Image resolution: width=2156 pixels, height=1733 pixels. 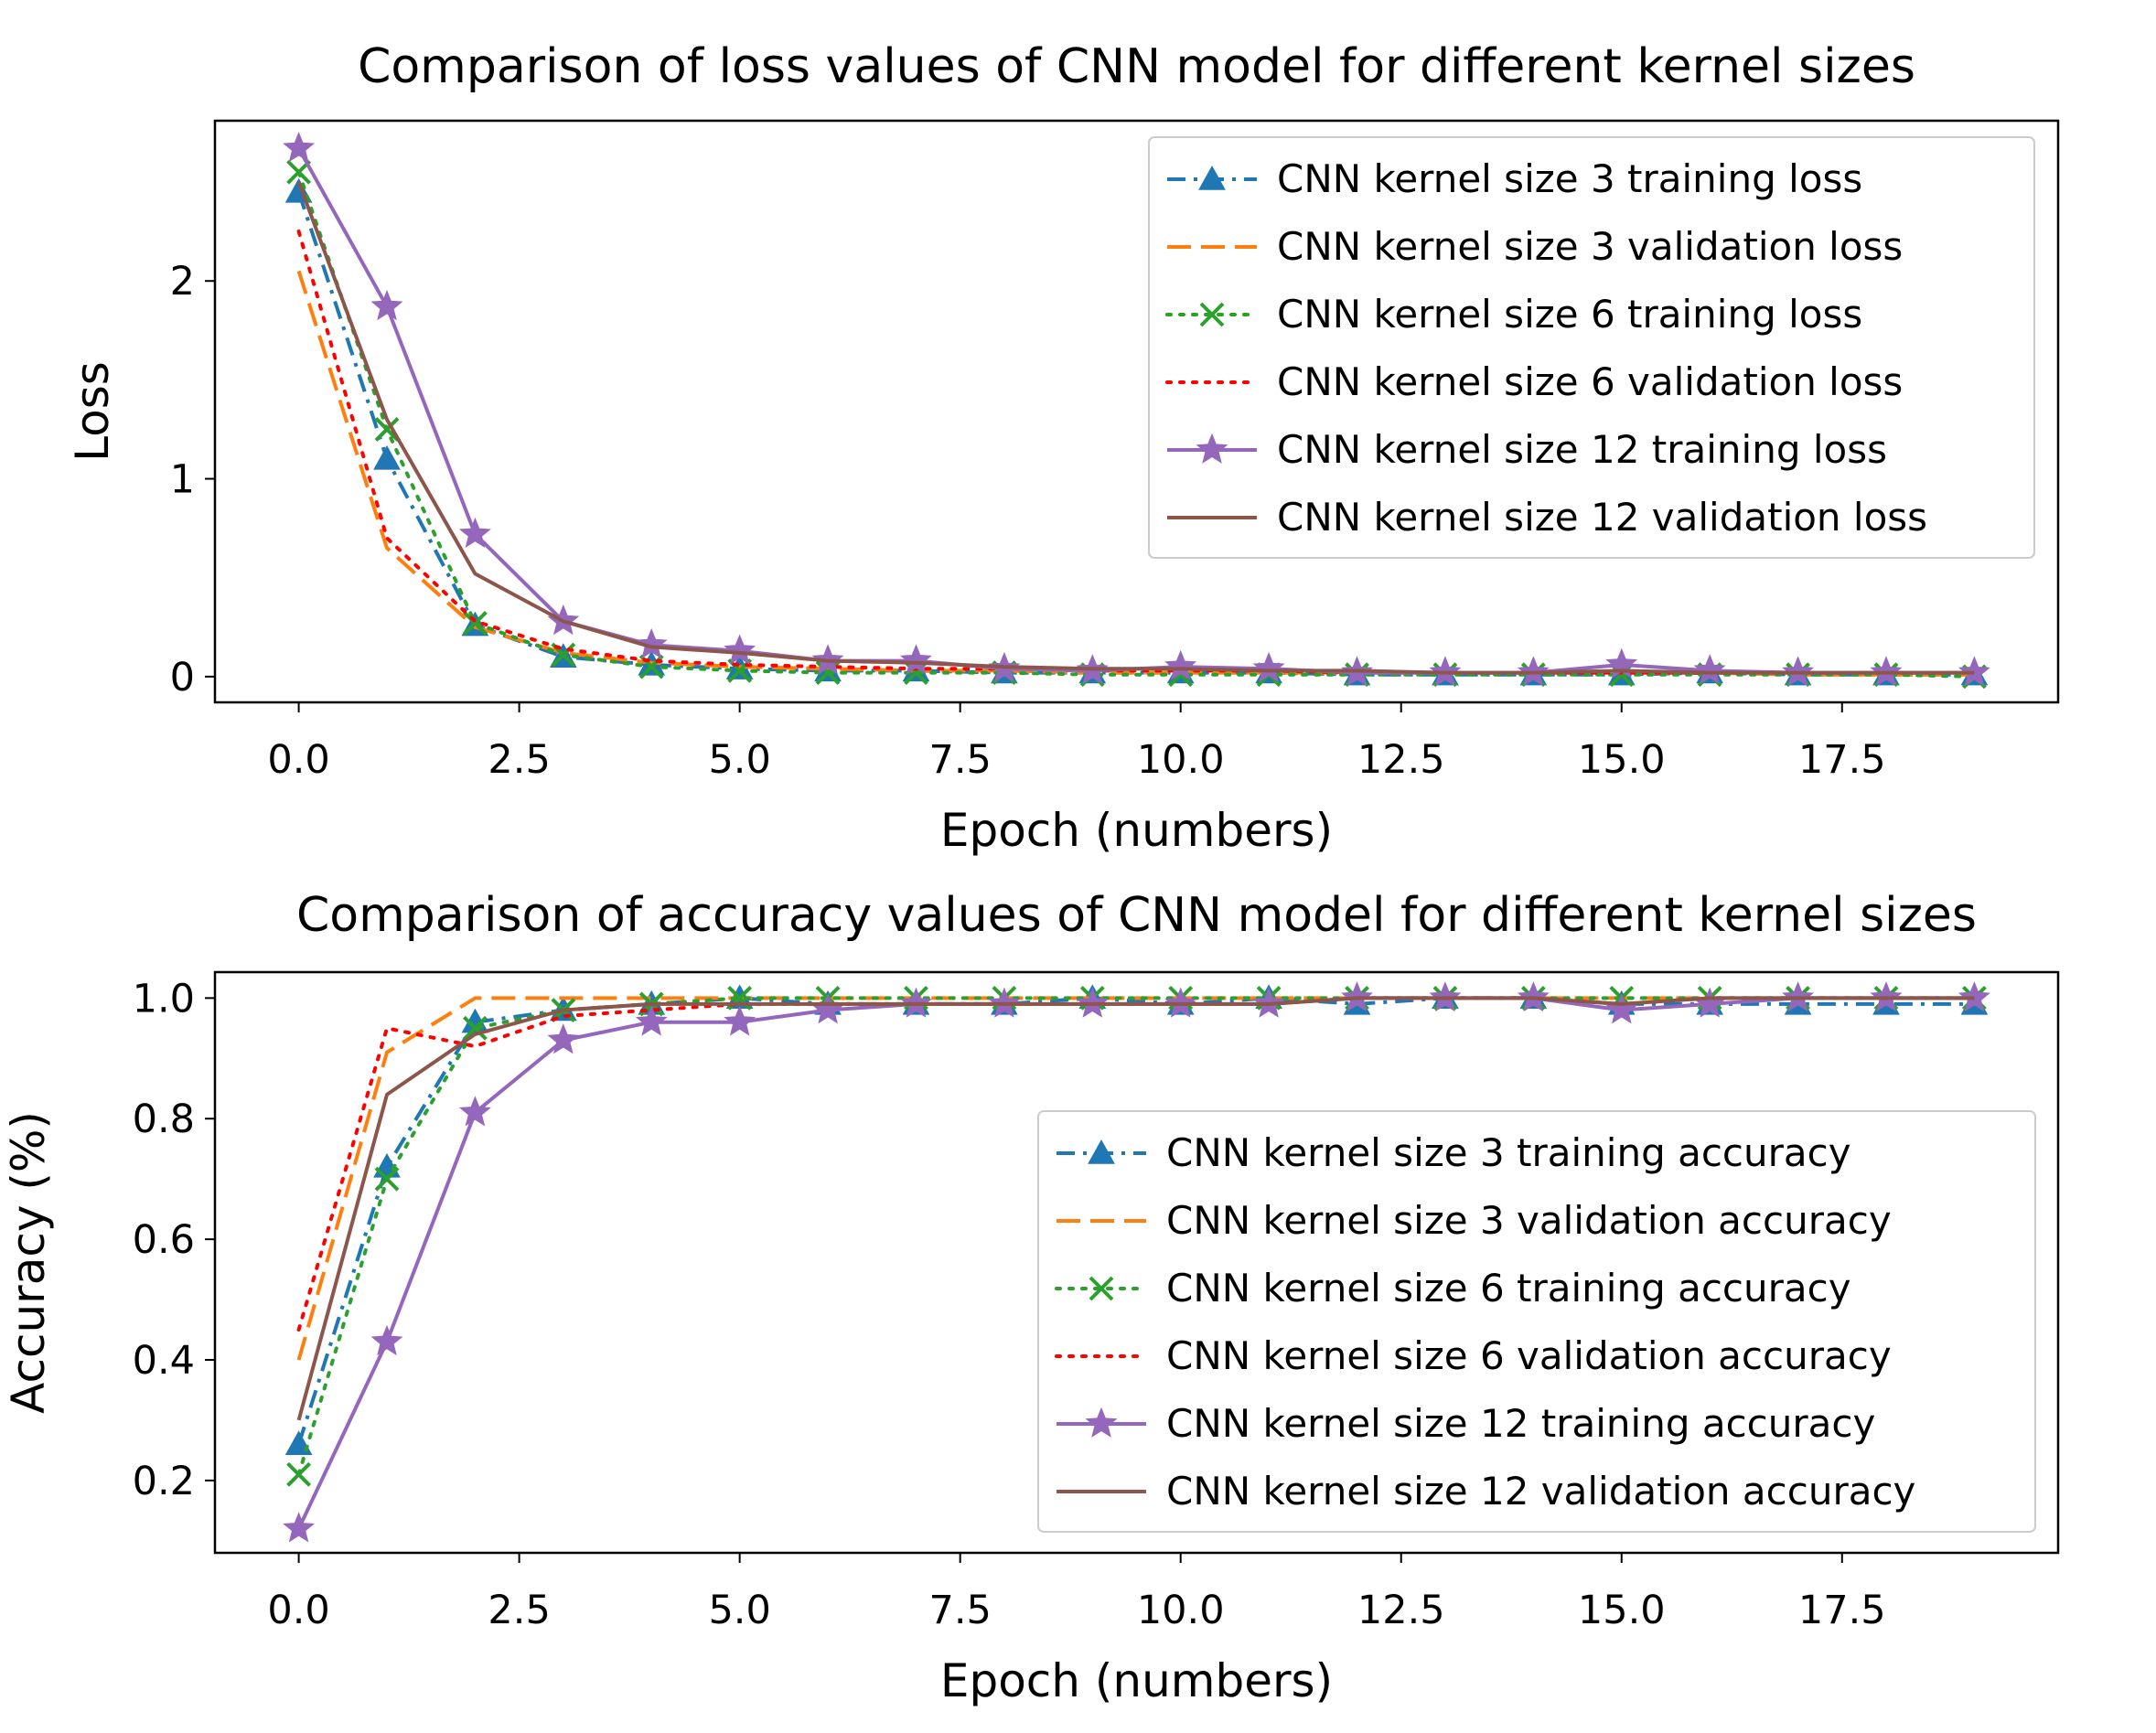 I want to click on y-axis-label: Accuracy (%), so click(x=29, y=1262).